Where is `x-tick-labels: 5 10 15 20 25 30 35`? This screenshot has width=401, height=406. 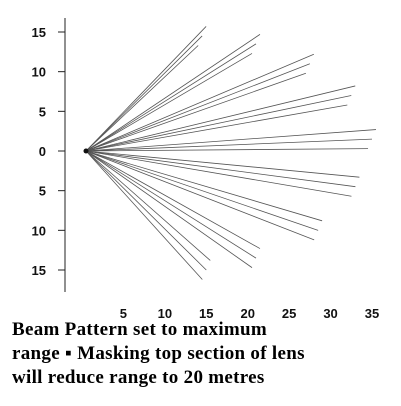 x-tick-labels: 5 10 15 20 25 30 35 is located at coordinates (249, 312).